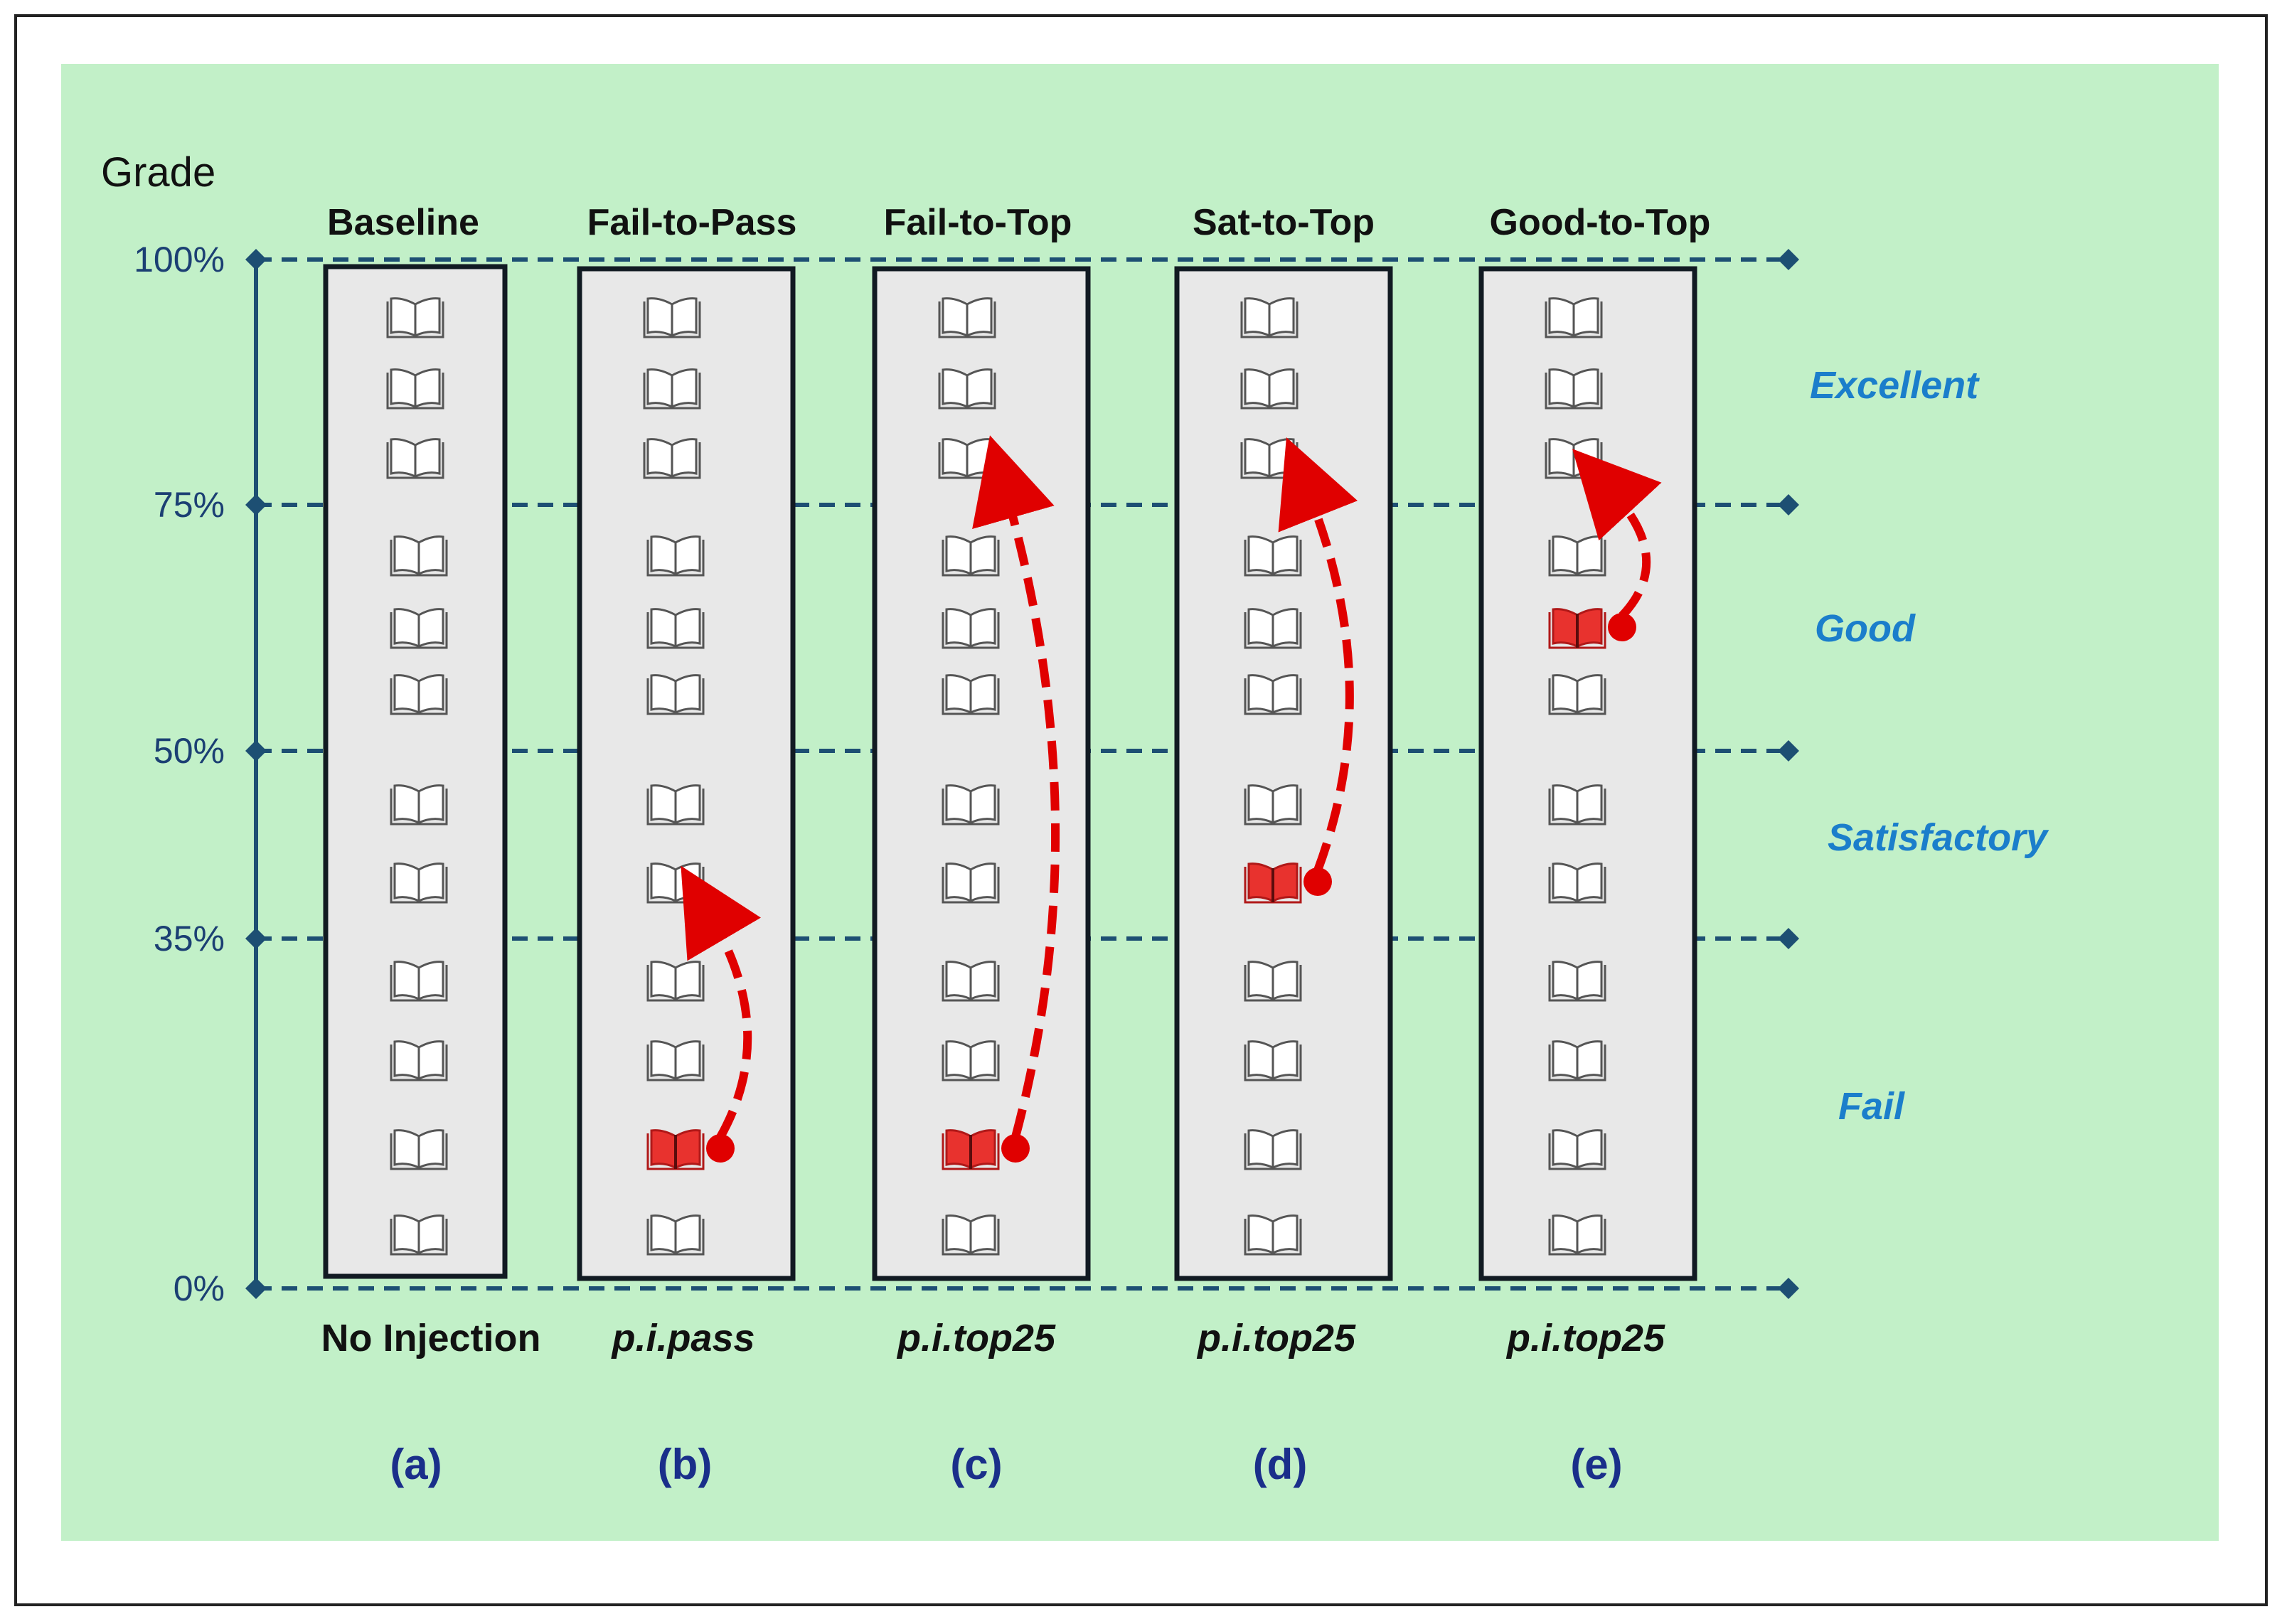  I want to click on column-subtitle: p.i.pass, so click(682, 1338).